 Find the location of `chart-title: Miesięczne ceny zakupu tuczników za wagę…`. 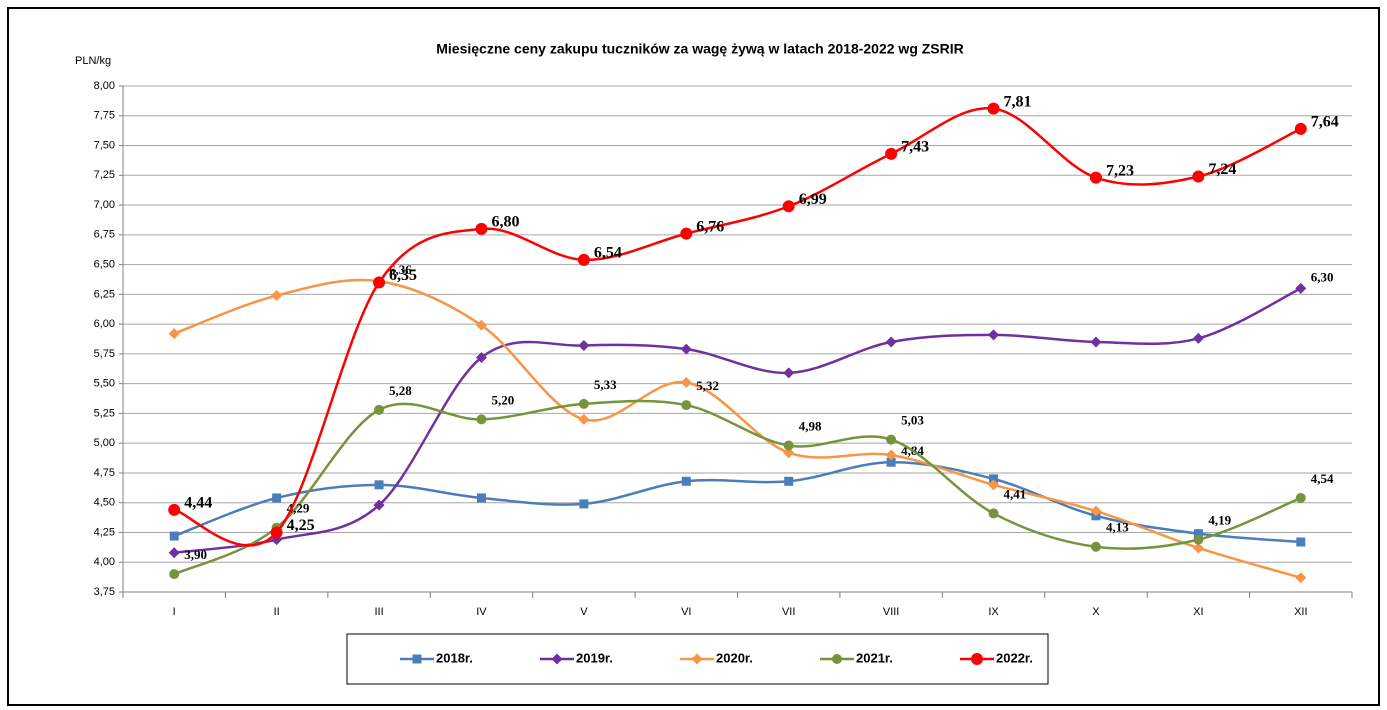

chart-title: Miesięczne ceny zakupu tuczników za wagę… is located at coordinates (700, 49).